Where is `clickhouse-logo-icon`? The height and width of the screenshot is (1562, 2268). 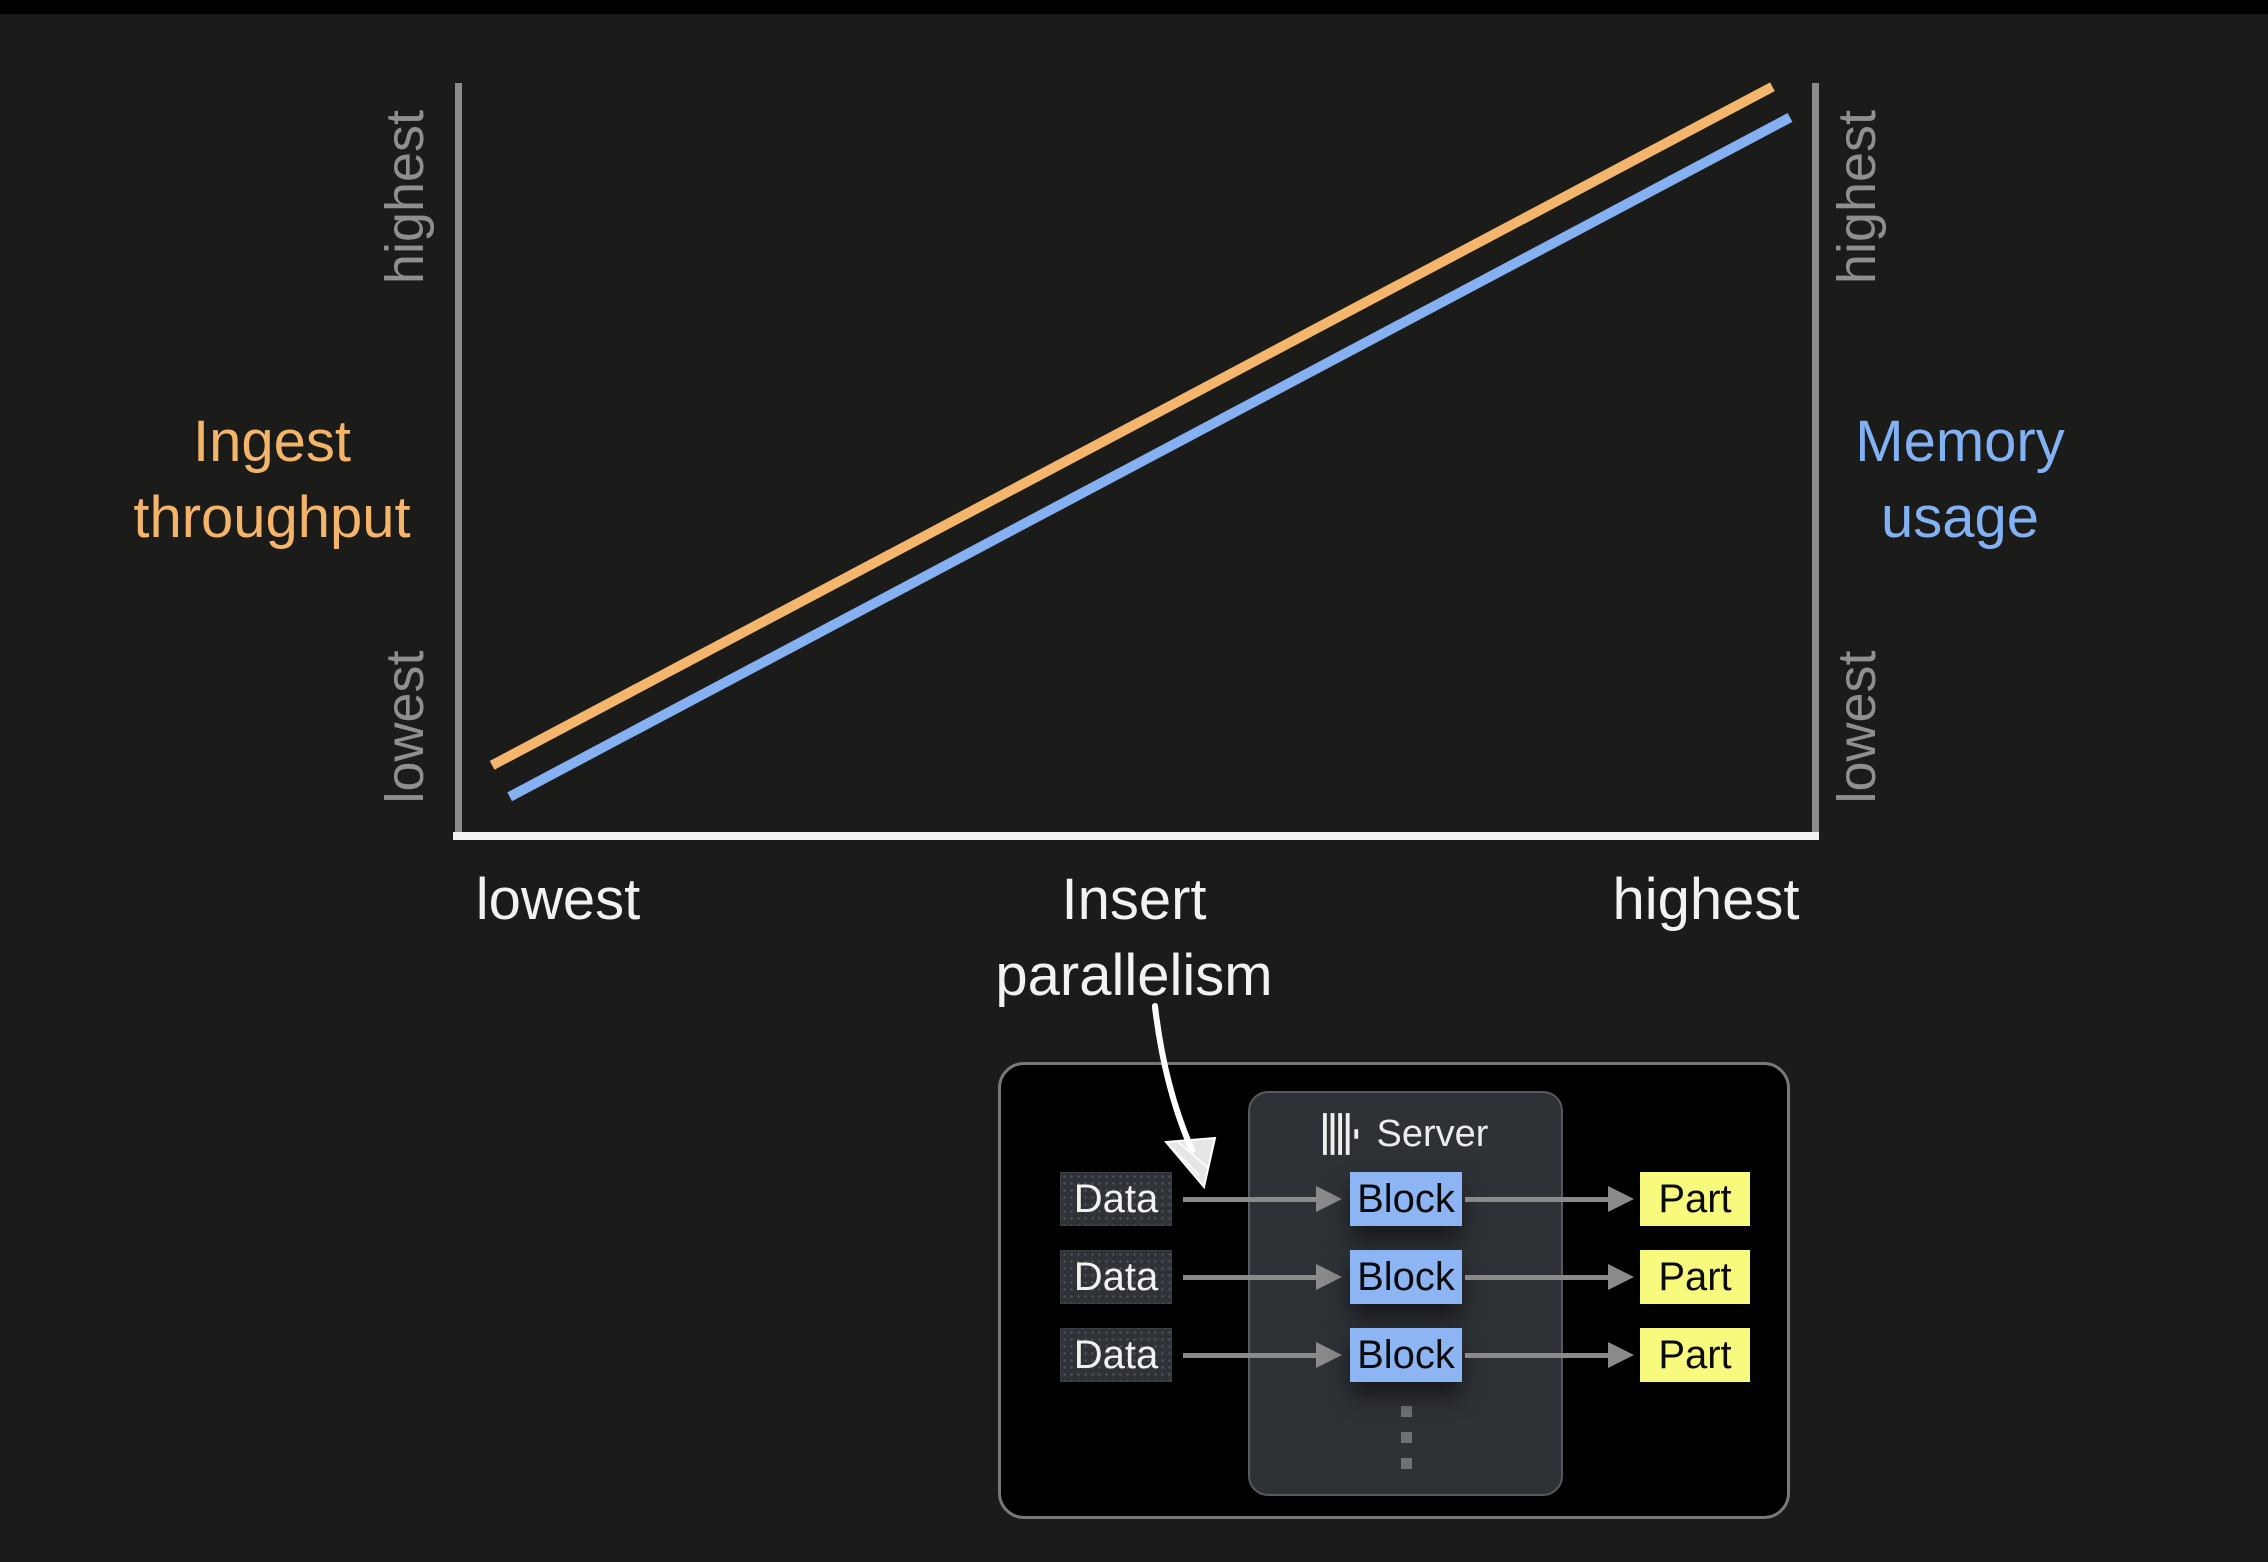
clickhouse-logo-icon is located at coordinates (1340, 1134).